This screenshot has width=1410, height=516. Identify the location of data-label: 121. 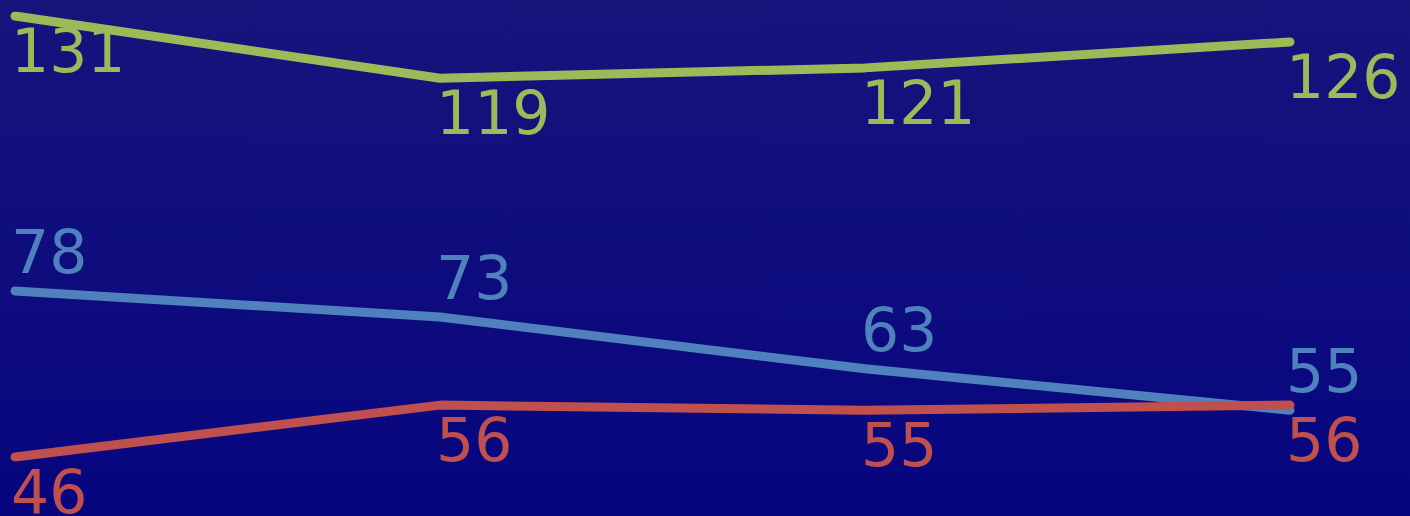
(918, 102).